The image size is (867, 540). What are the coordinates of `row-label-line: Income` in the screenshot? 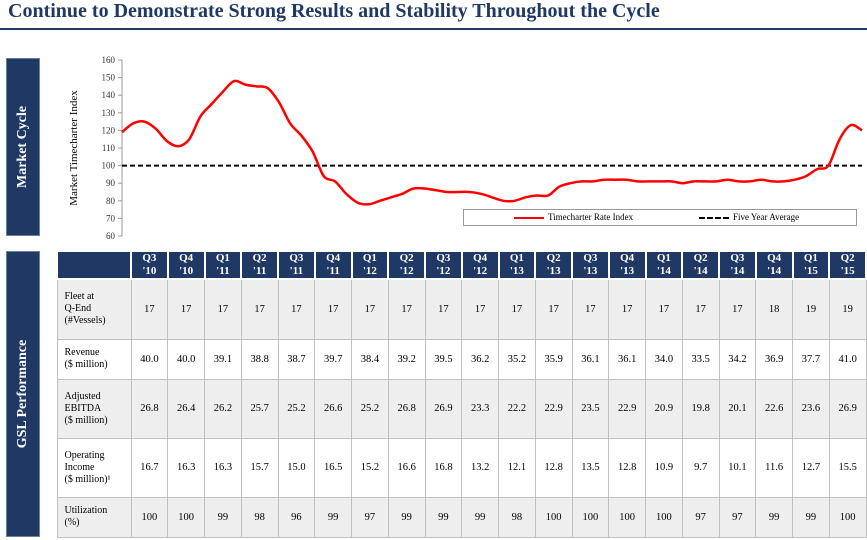 It's located at (79, 467).